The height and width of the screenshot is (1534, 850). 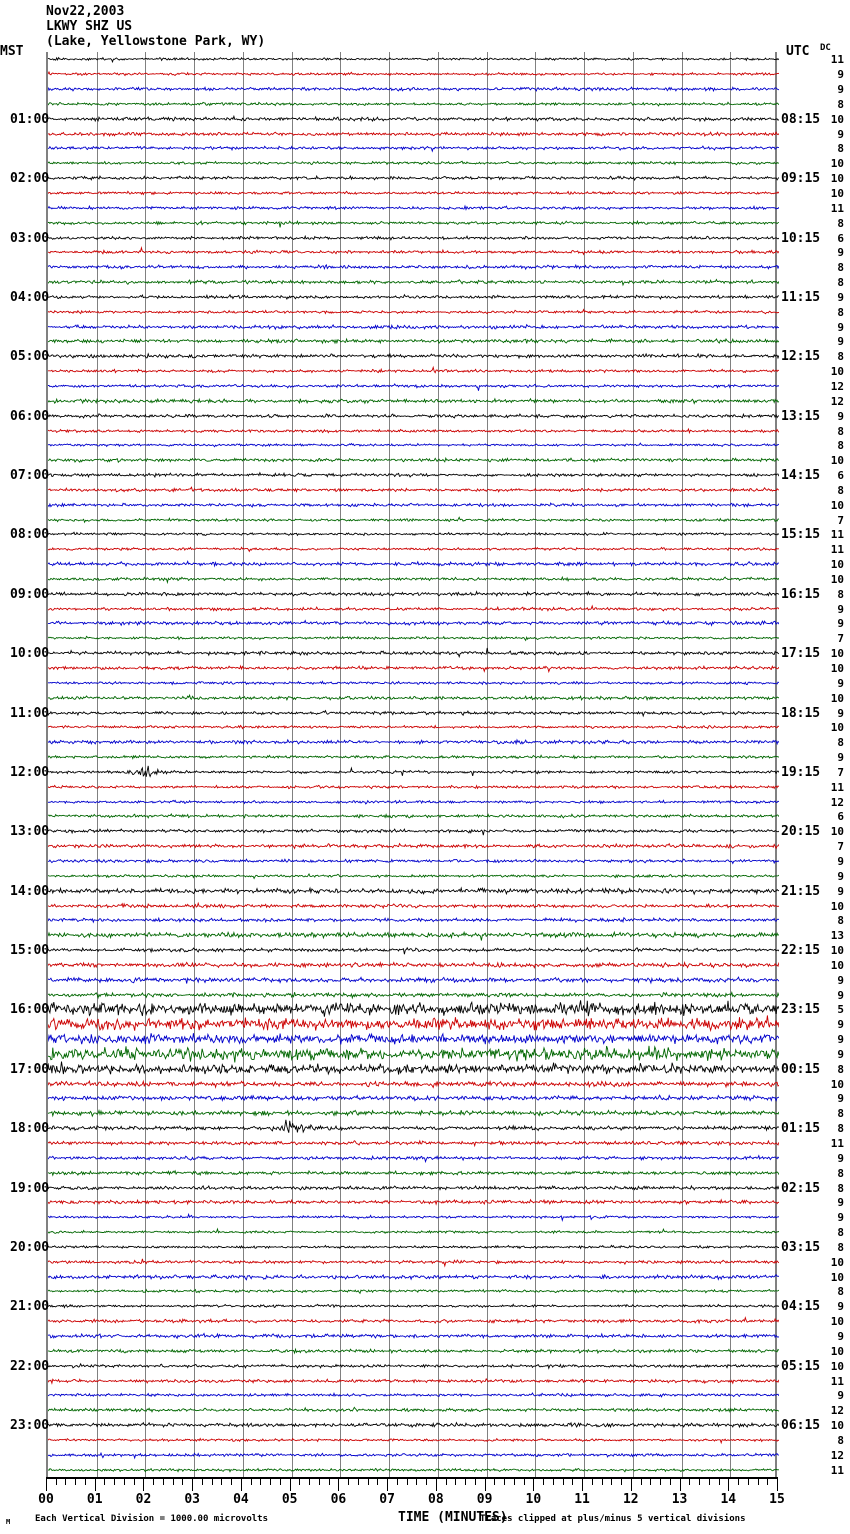 I want to click on utc-label-0915: 09:15, so click(x=801, y=179).